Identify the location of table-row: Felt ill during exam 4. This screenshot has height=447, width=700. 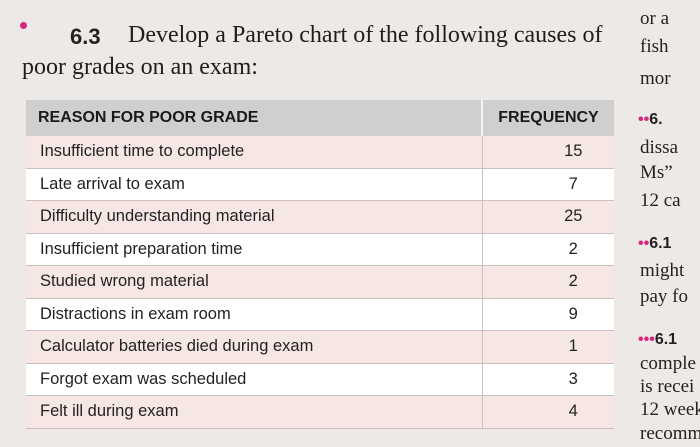
(320, 412).